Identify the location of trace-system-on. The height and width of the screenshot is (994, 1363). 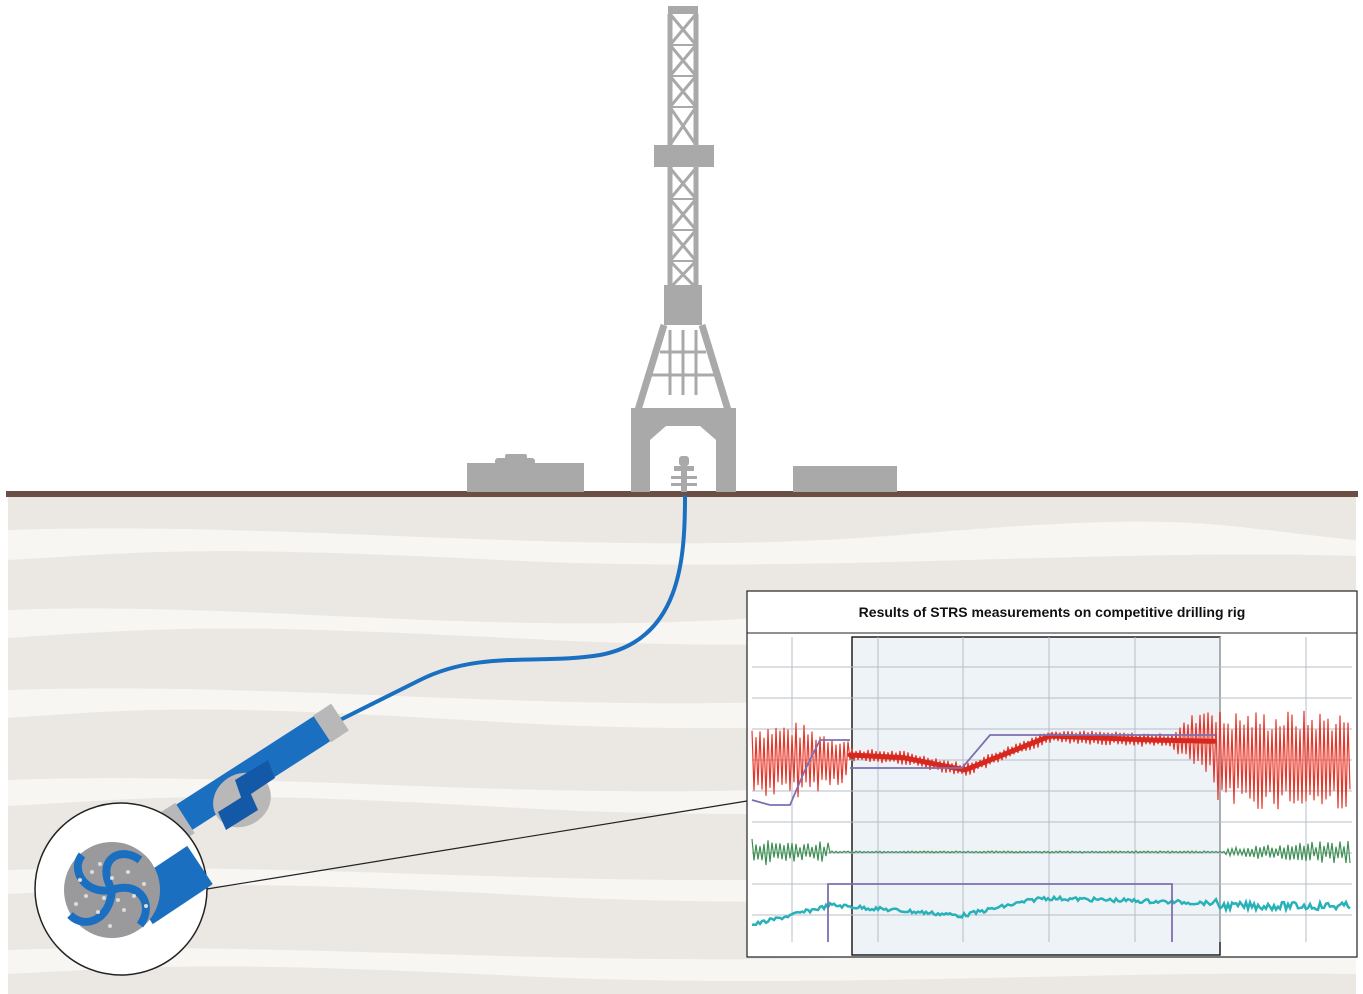
(800, 772).